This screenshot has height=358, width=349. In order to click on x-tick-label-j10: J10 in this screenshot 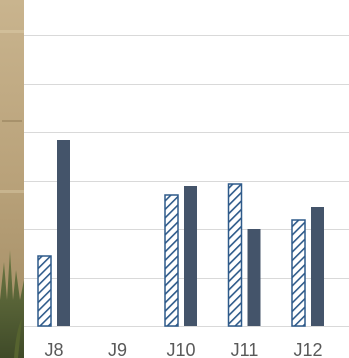, I will do `click(180, 349)`.